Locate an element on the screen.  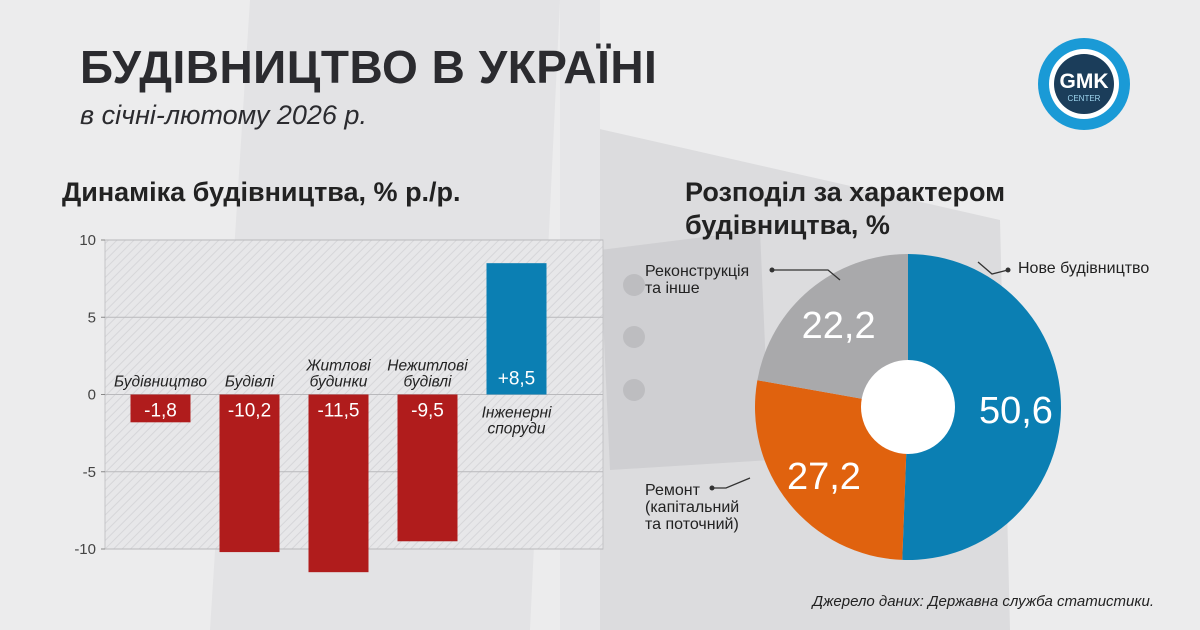
page-subtitle: в січні-лютому 2026 р. is located at coordinates (223, 115).